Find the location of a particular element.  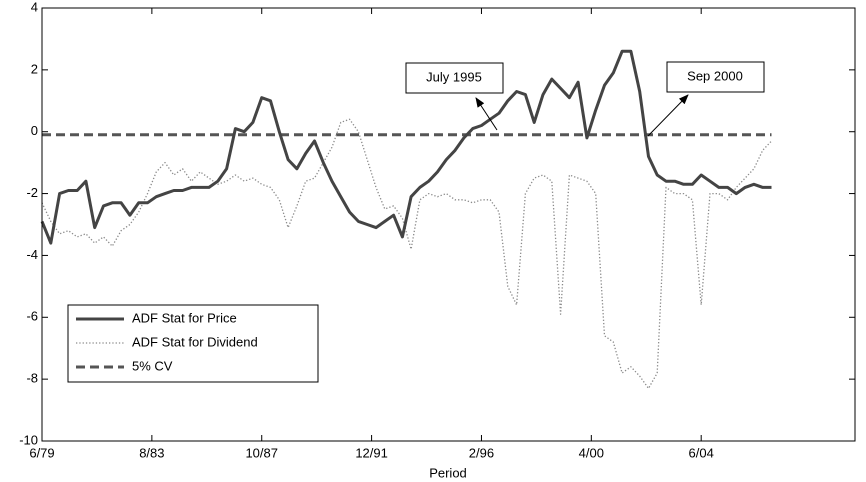

x-tick-label: 10/87 is located at coordinates (261, 452).